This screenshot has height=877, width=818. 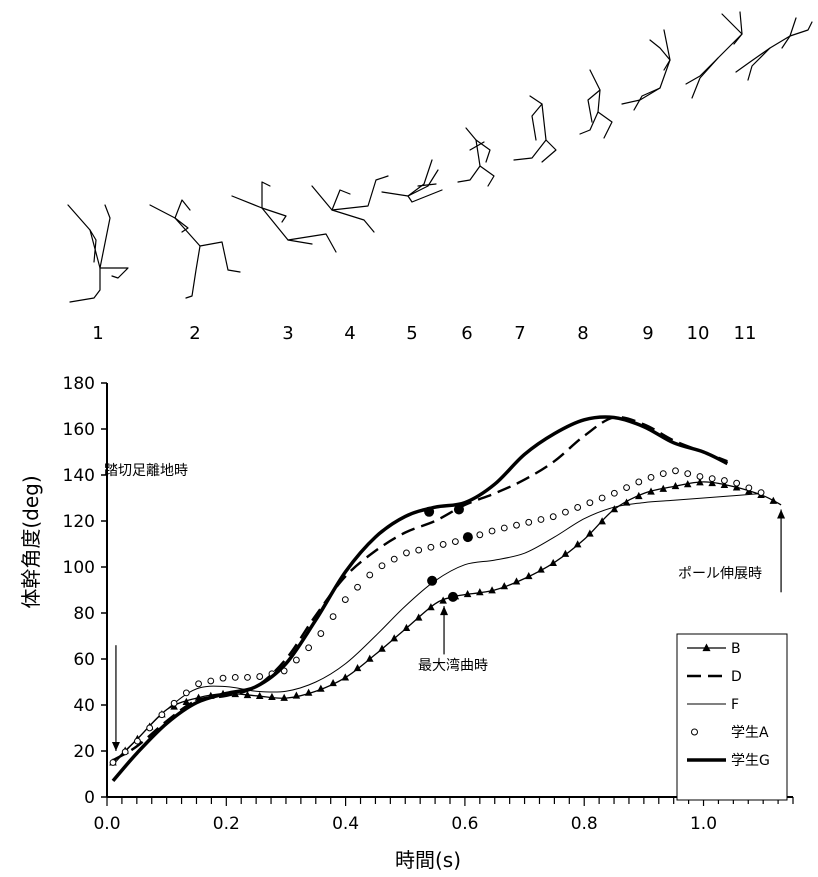 What do you see at coordinates (781, 514) in the screenshot?
I see `annotation-arrow-head` at bounding box center [781, 514].